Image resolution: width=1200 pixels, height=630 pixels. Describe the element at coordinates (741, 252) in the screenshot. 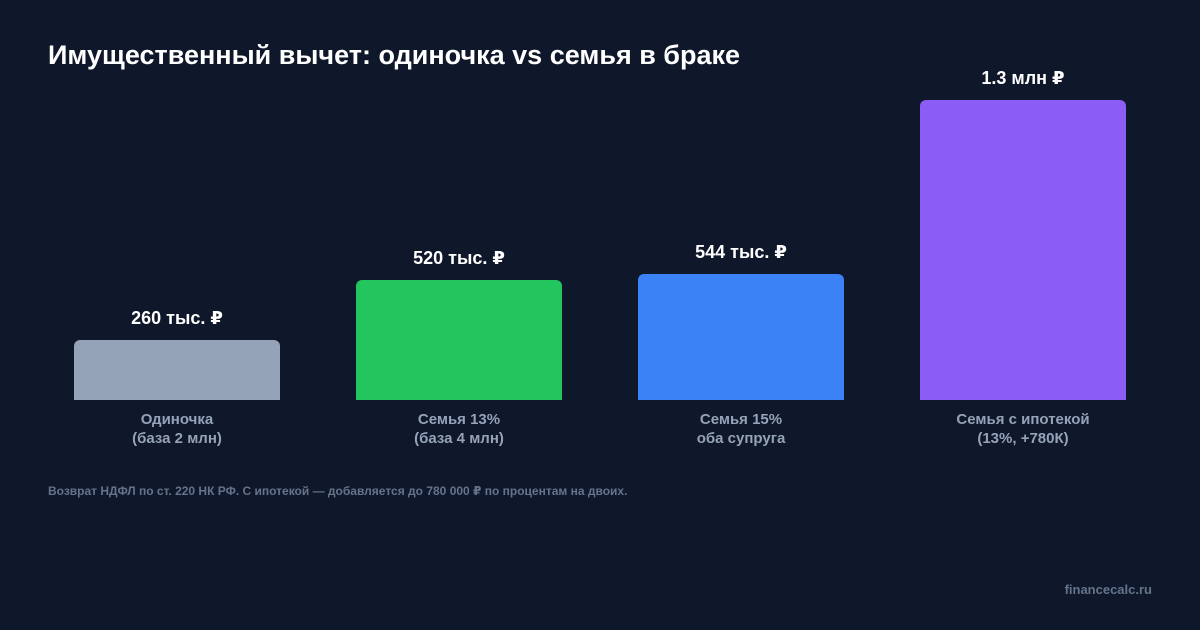

I see `value-label: 544 тыс. ₽` at that location.